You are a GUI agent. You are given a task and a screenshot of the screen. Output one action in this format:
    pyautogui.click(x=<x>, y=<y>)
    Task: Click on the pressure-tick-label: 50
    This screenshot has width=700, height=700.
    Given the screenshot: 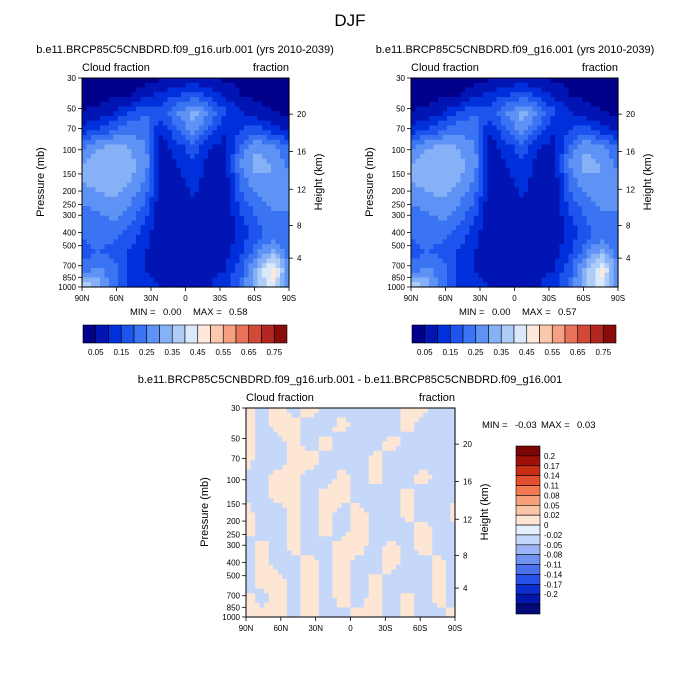 What is the action you would take?
    pyautogui.click(x=71, y=108)
    